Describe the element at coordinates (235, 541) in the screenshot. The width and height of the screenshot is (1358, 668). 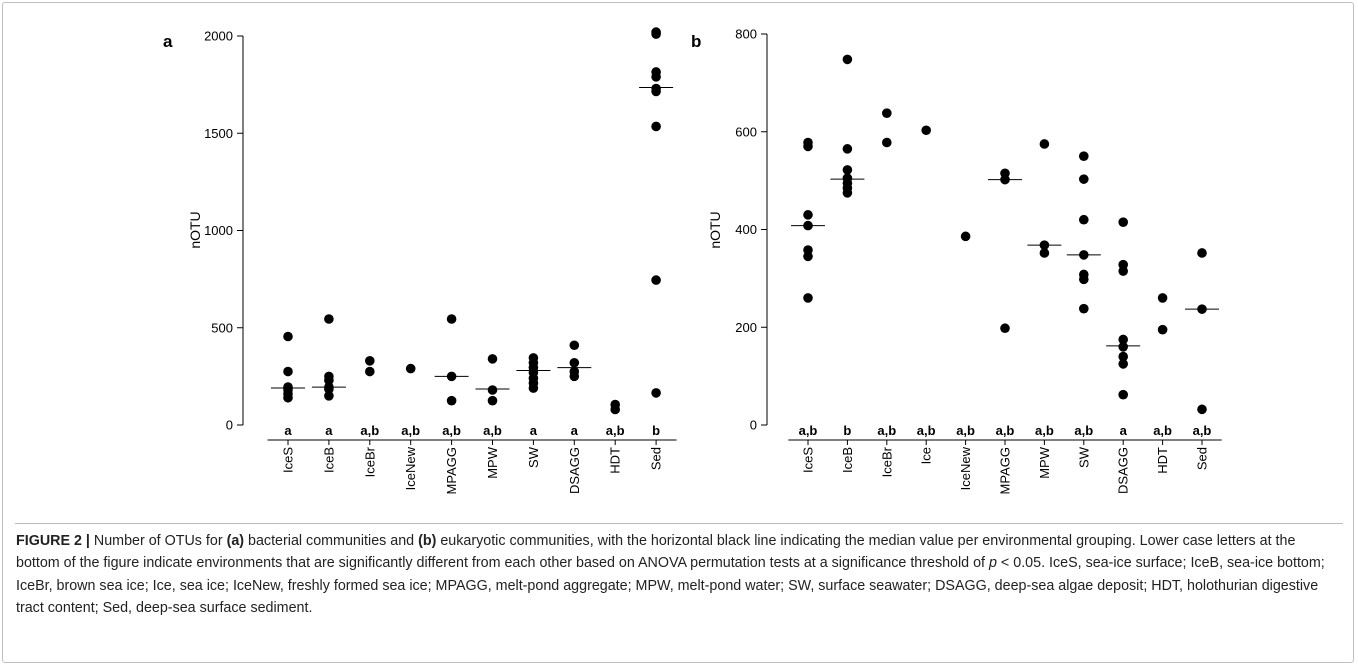
I see `caption-panel-a-ref: (a)` at that location.